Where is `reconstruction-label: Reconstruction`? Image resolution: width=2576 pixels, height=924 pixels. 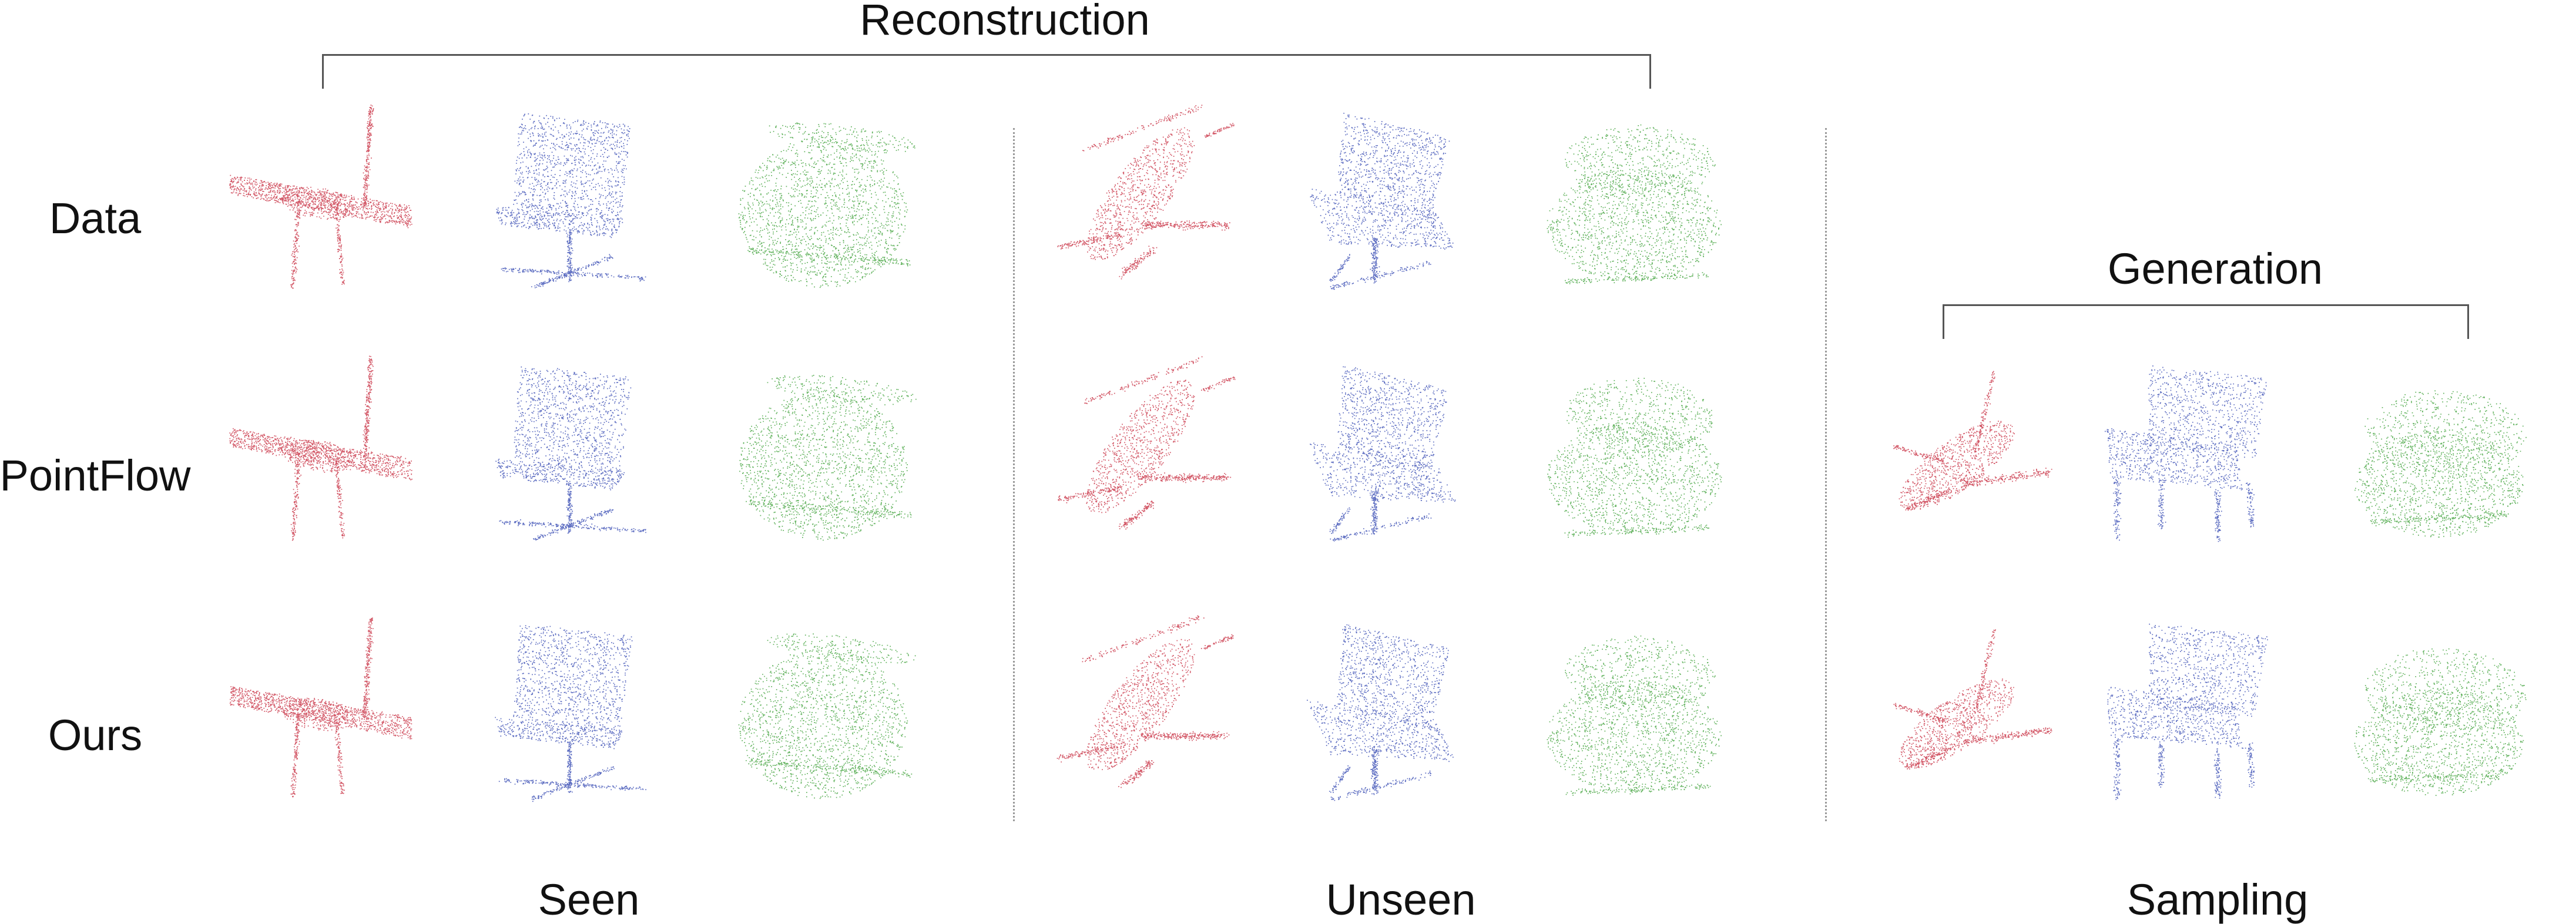
reconstruction-label: Reconstruction is located at coordinates (1005, 22).